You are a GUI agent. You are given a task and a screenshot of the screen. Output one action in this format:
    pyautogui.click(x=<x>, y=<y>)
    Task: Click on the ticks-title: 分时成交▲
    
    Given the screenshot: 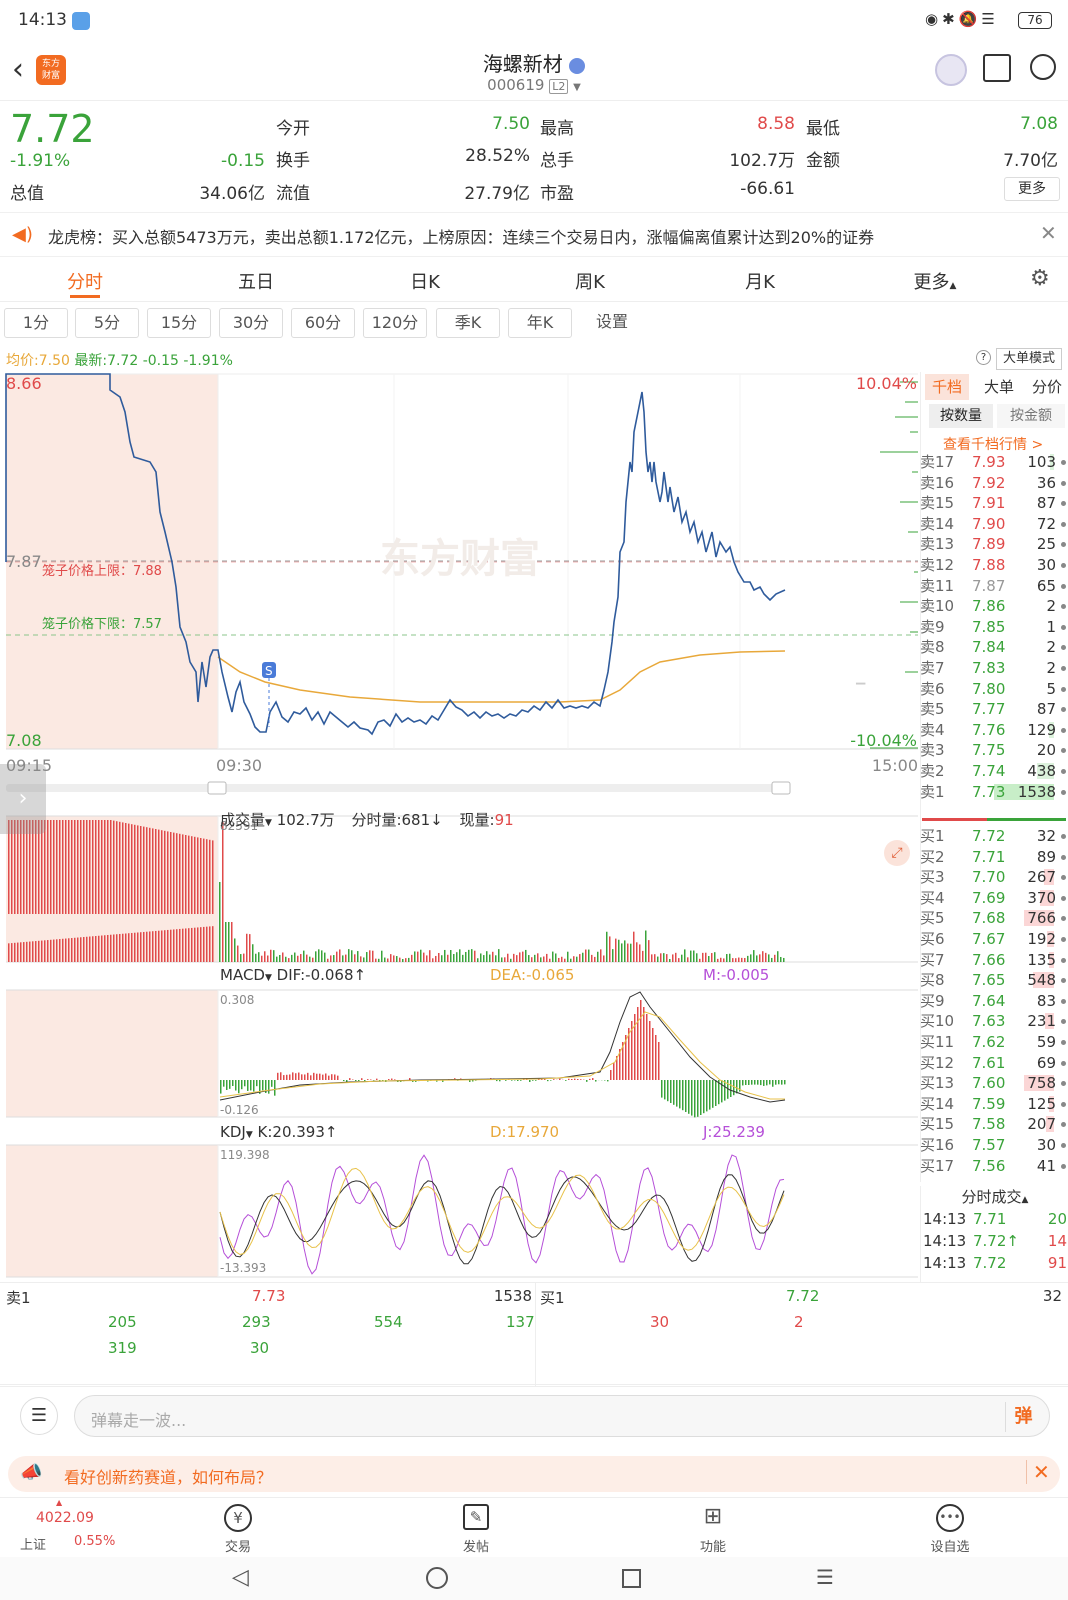 What is the action you would take?
    pyautogui.click(x=994, y=1196)
    